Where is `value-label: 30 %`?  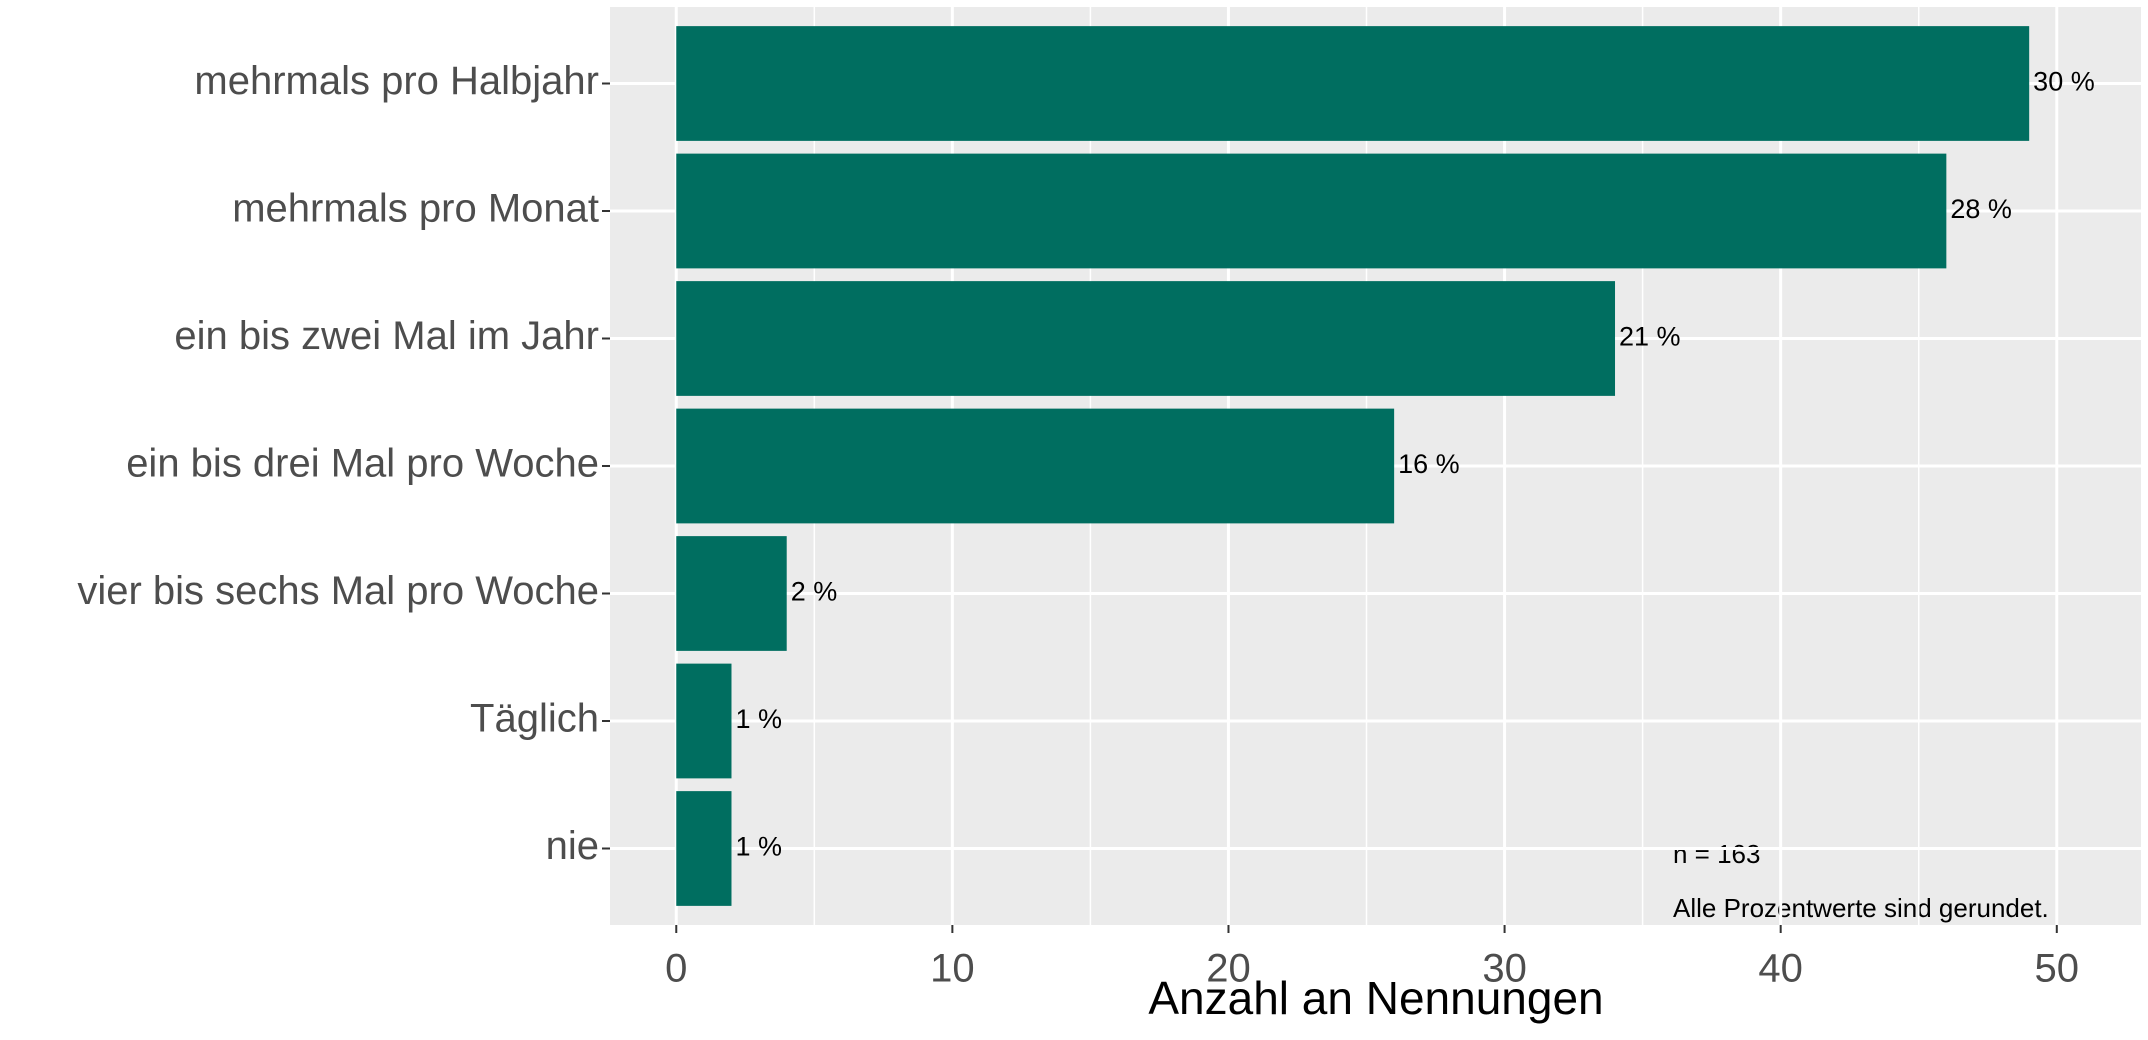
value-label: 30 % is located at coordinates (2064, 82).